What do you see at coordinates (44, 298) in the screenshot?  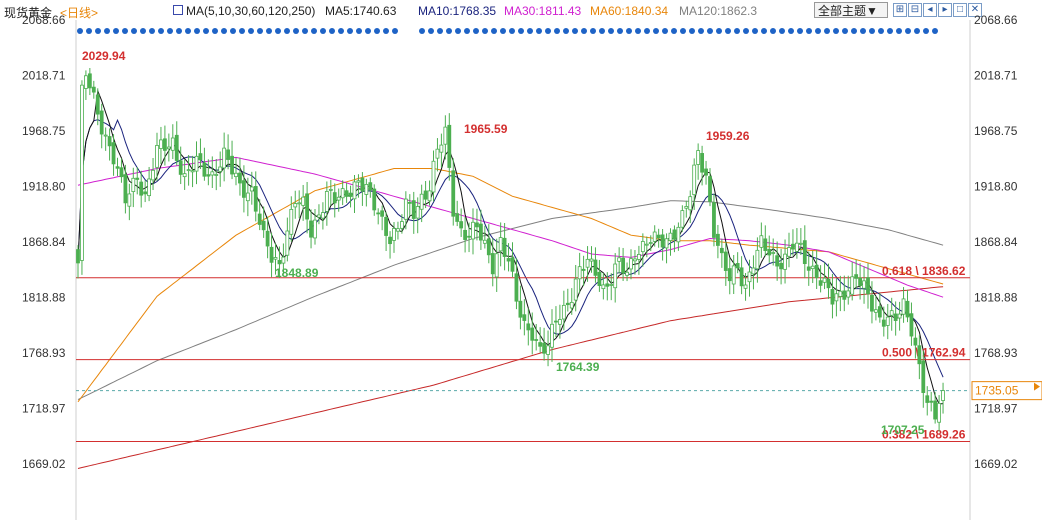 I see `y-tick-label-left: 1818.88` at bounding box center [44, 298].